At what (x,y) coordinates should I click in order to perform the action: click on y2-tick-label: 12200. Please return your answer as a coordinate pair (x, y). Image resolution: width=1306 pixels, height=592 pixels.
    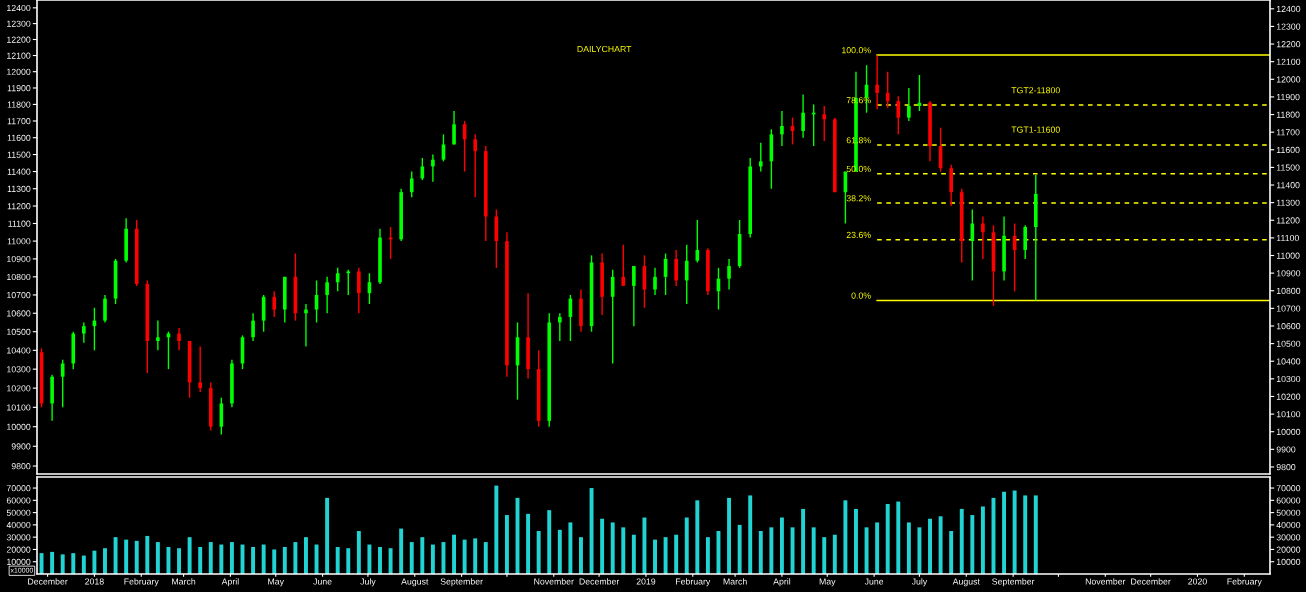
    Looking at the image, I should click on (1288, 44).